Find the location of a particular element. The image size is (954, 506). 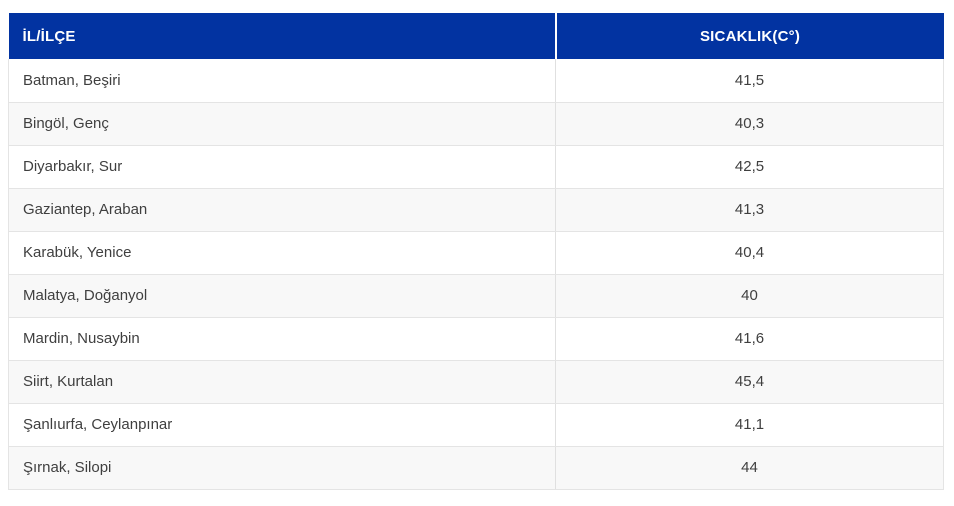

cell-location: Diyarbakır, Sur is located at coordinates (282, 167).